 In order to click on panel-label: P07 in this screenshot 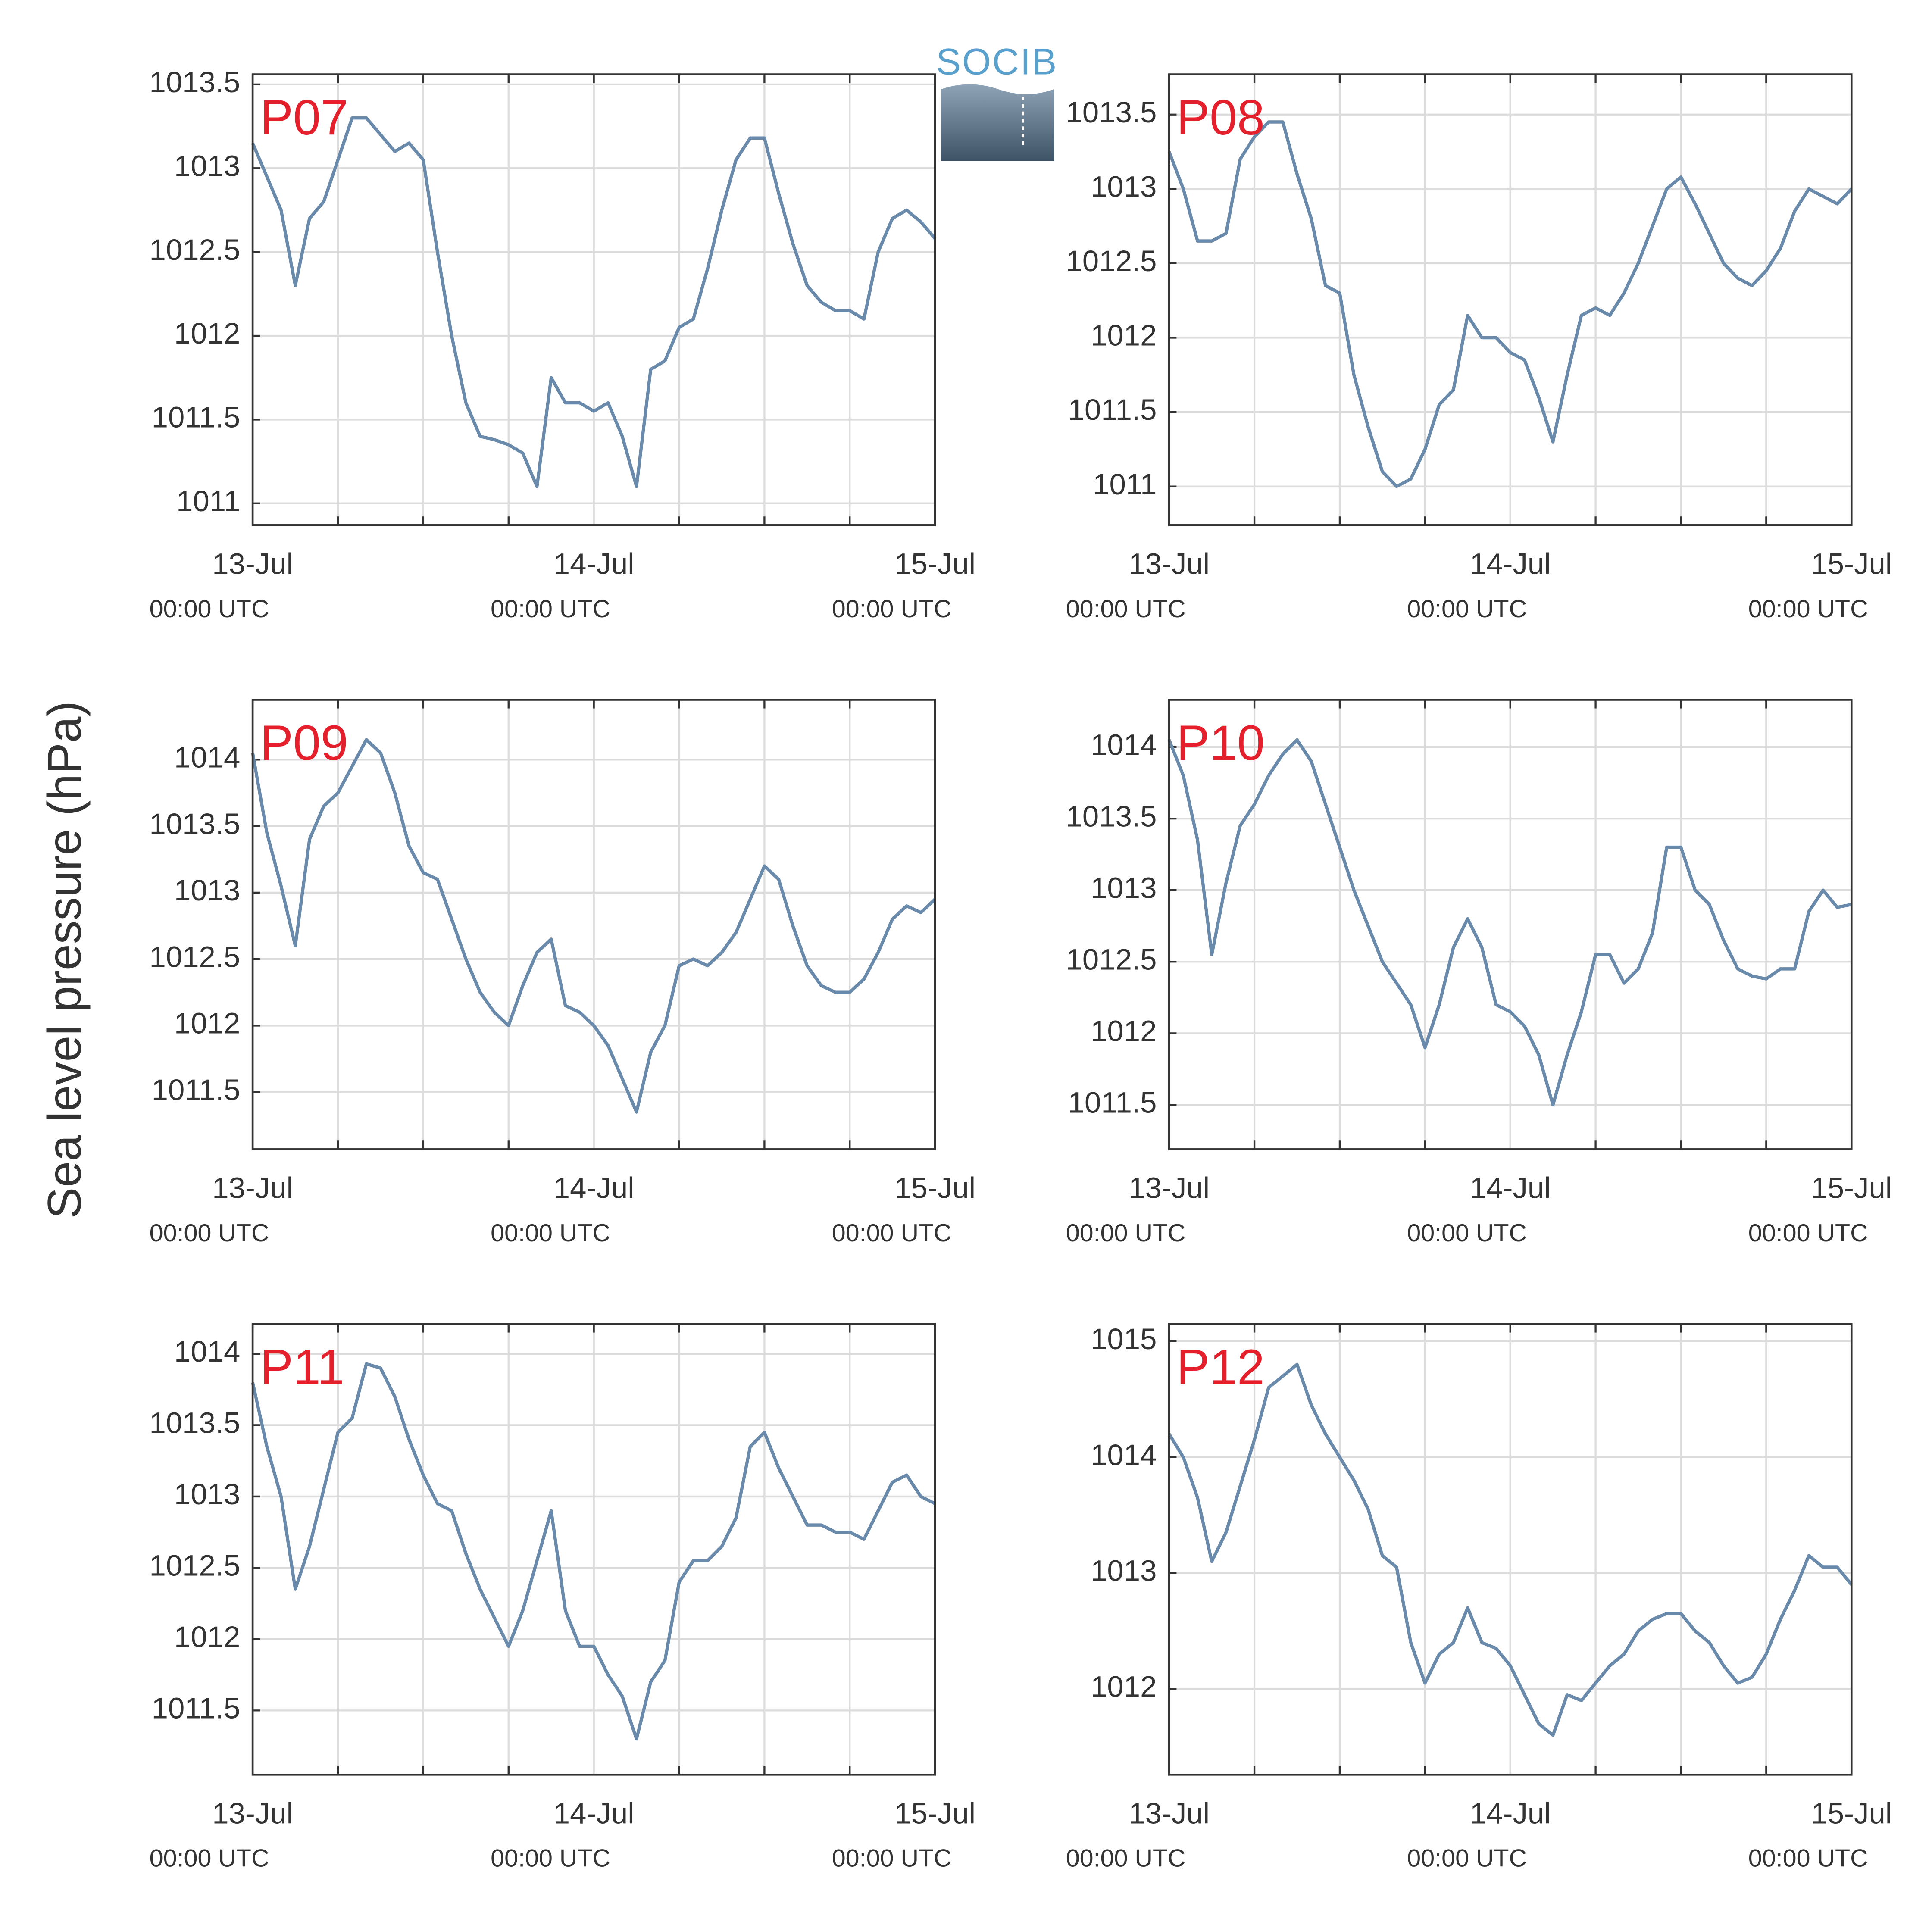, I will do `click(304, 117)`.